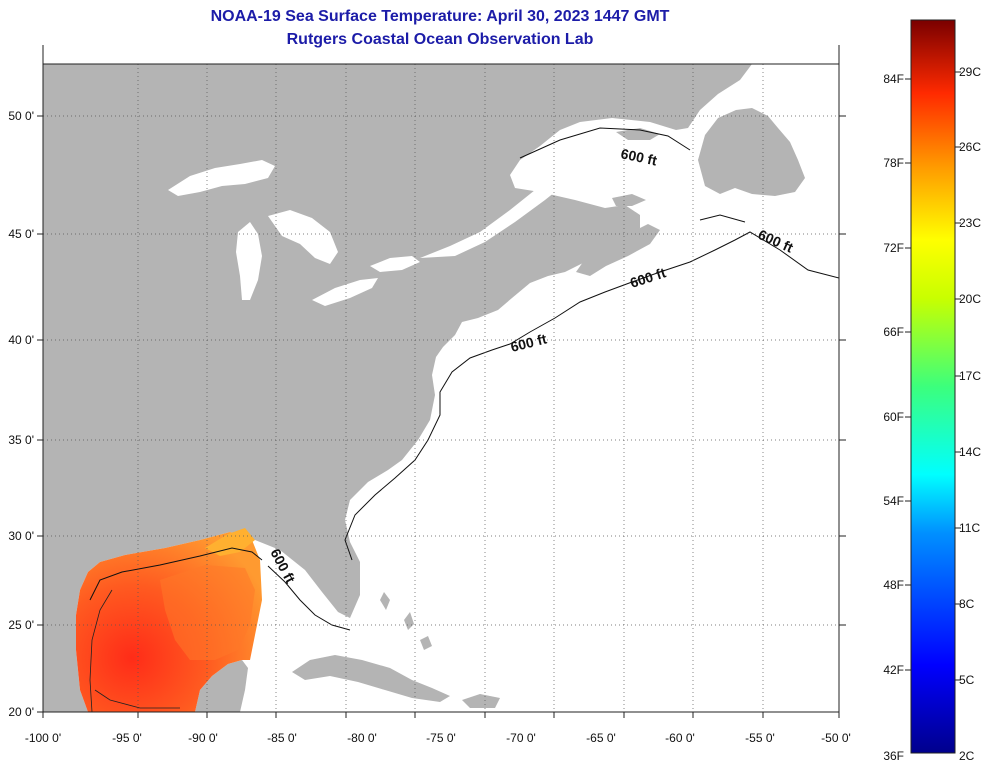  I want to click on lat-label: 35 0', so click(21, 440).